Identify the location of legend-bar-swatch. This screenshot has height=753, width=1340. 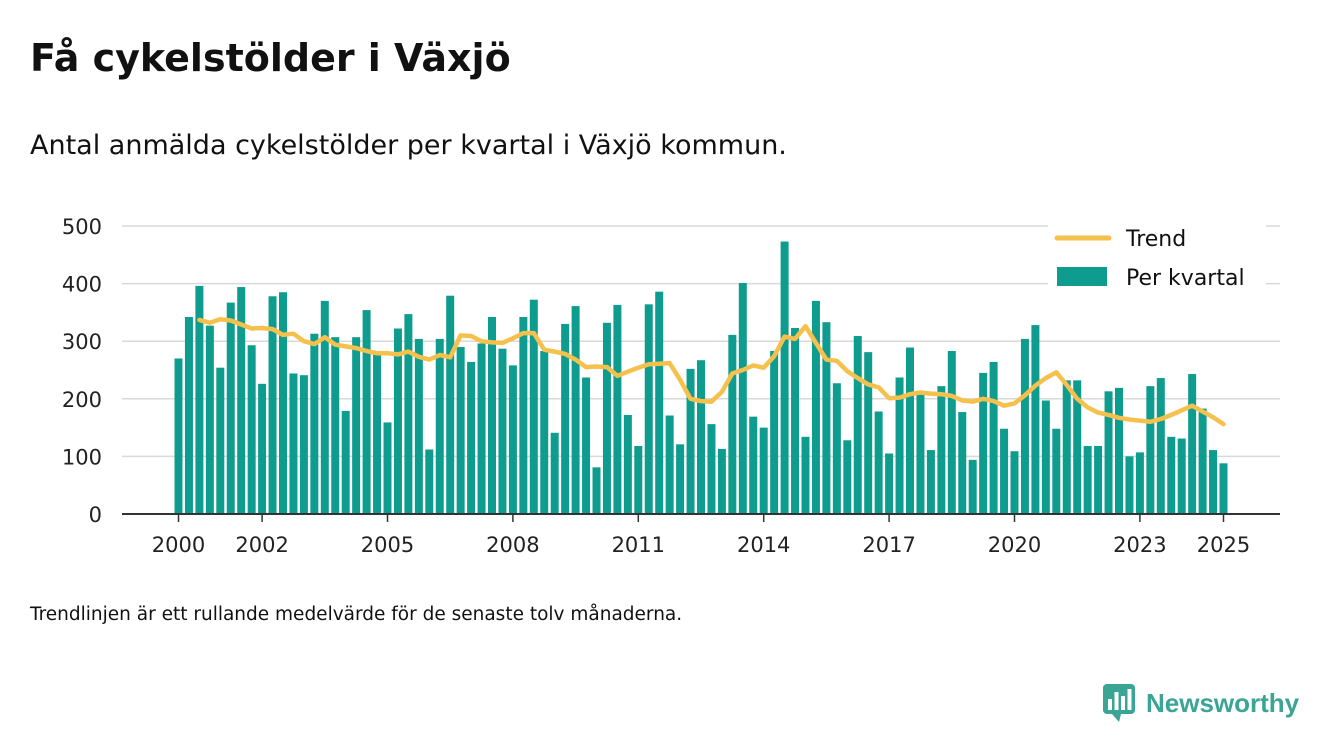
(1082, 276).